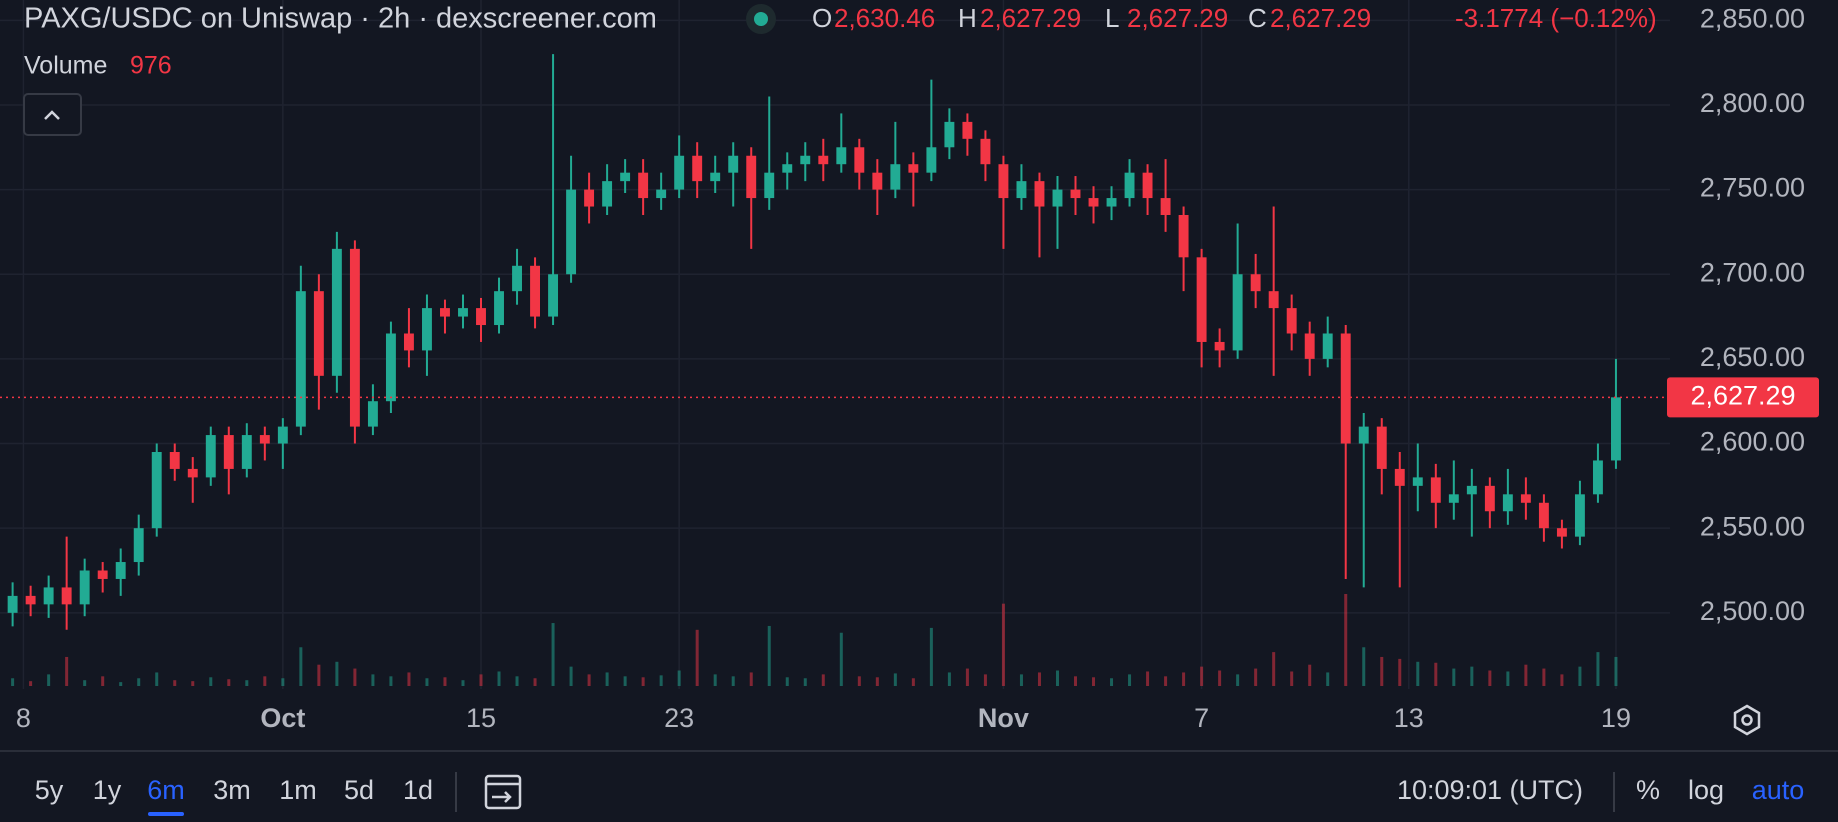  I want to click on period-button: 1y, so click(107, 790).